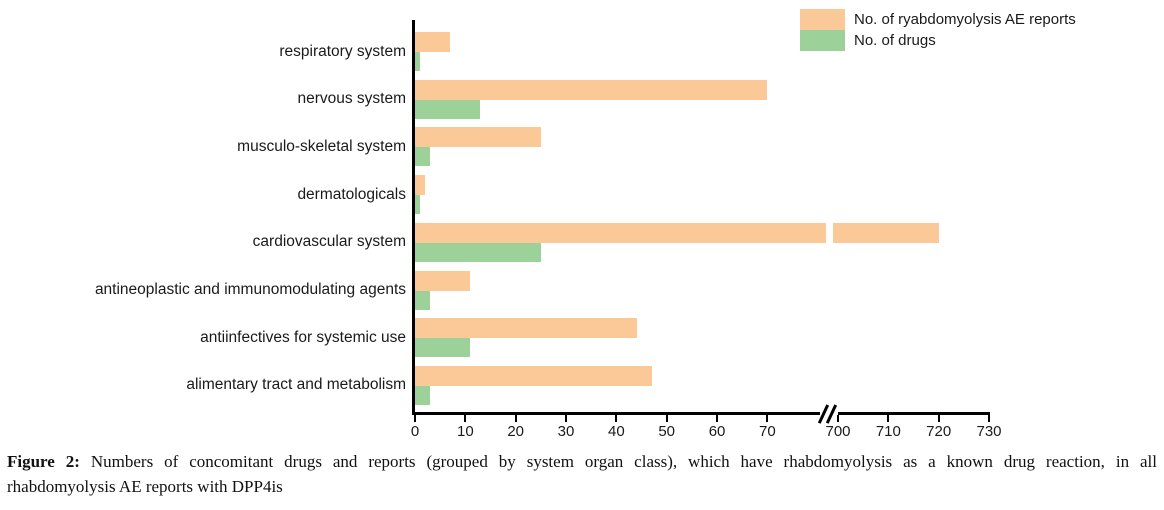  I want to click on drugs-bar-dermatologicals, so click(417, 205).